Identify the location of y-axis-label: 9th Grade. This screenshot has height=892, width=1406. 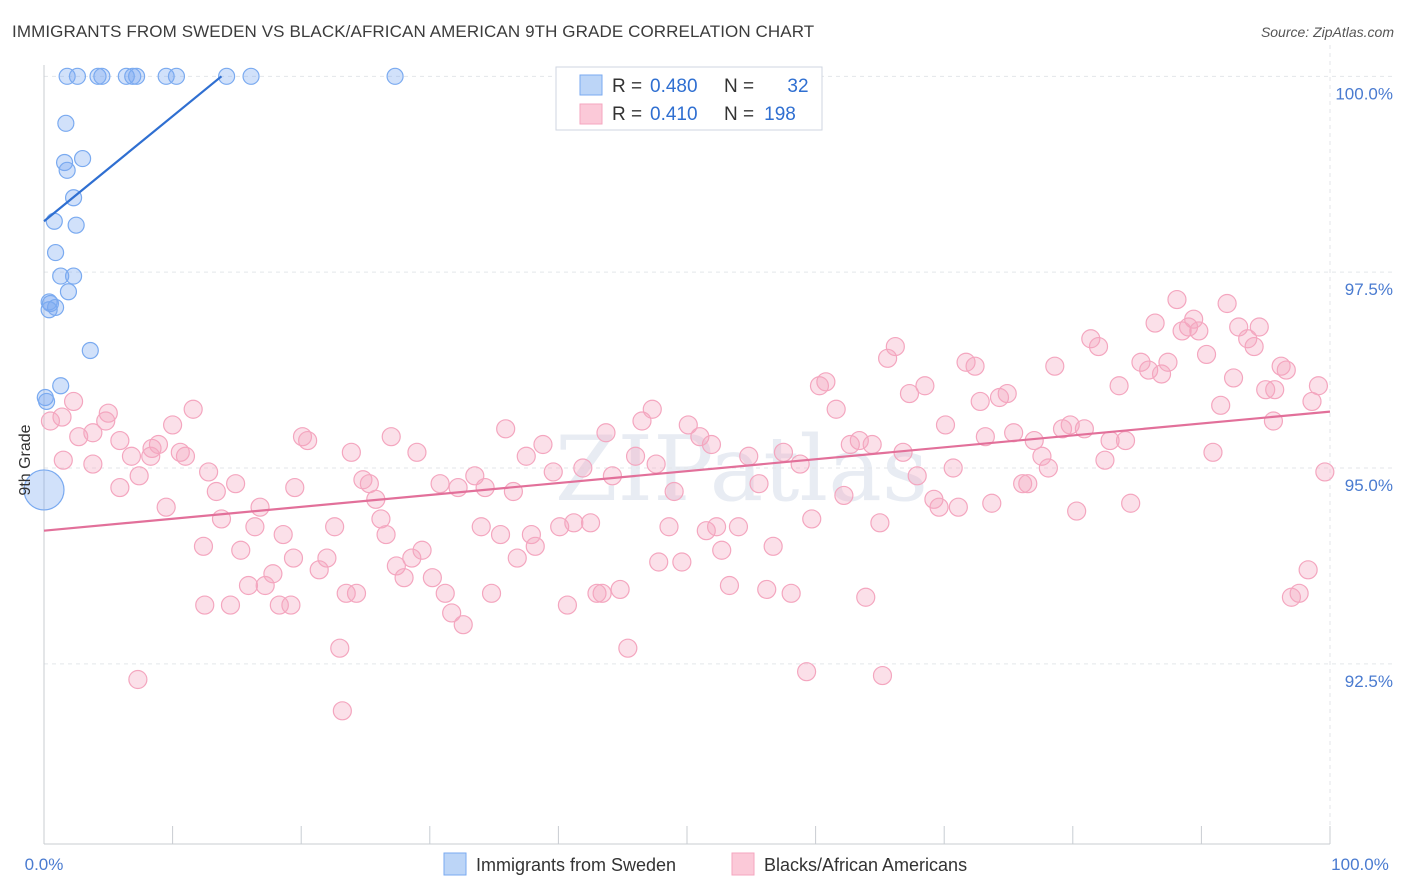
(25, 459).